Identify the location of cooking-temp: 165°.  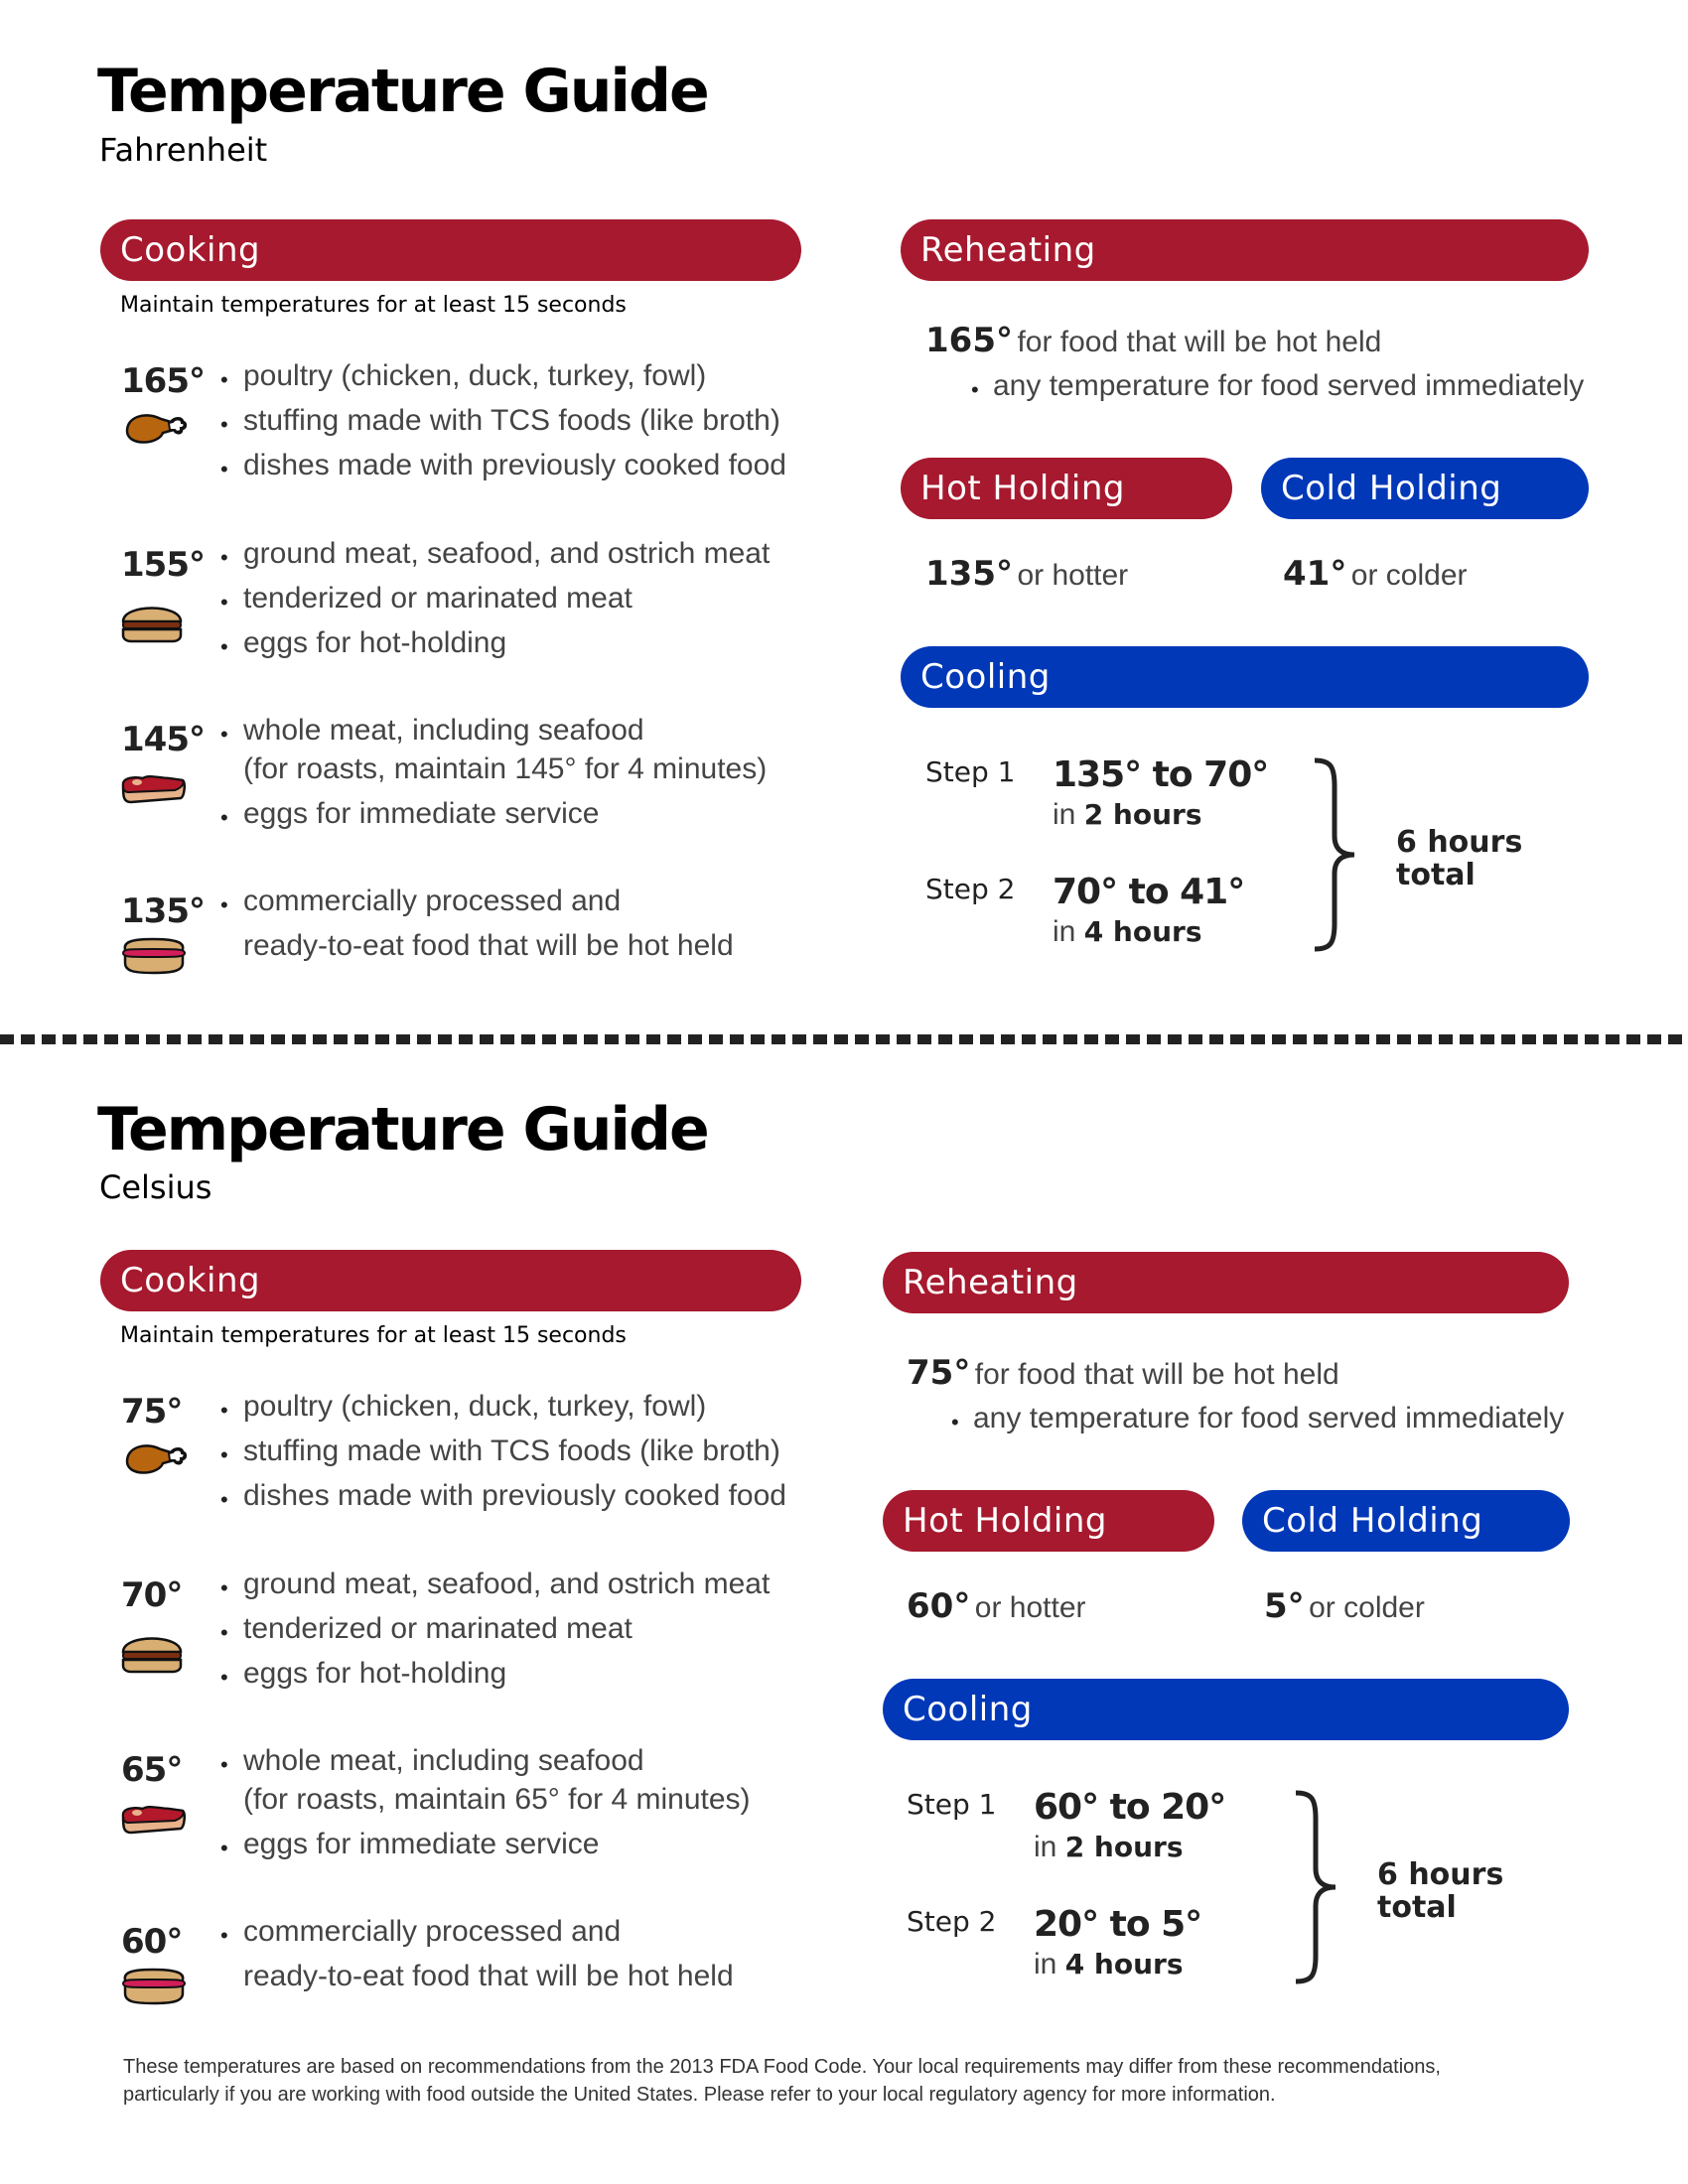
(163, 381).